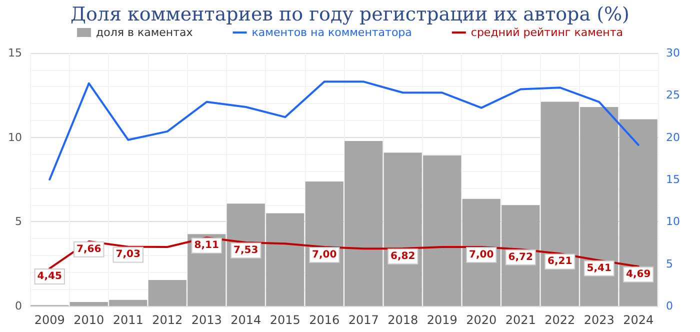  Describe the element at coordinates (49, 276) in the screenshot. I see `data-label: 4,45` at that location.